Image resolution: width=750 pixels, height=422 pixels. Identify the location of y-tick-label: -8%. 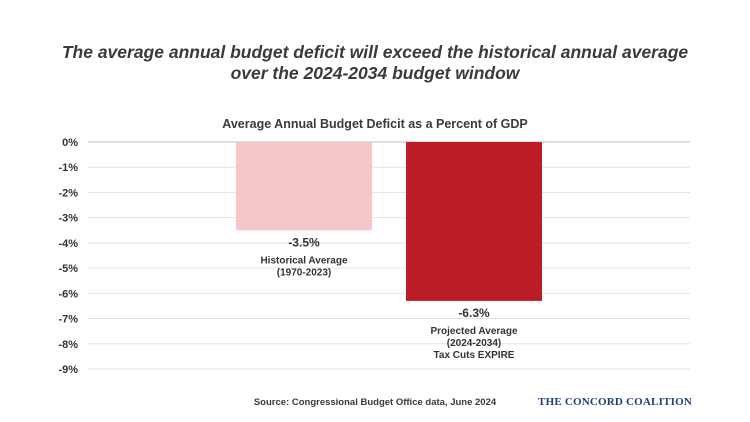
(68, 345).